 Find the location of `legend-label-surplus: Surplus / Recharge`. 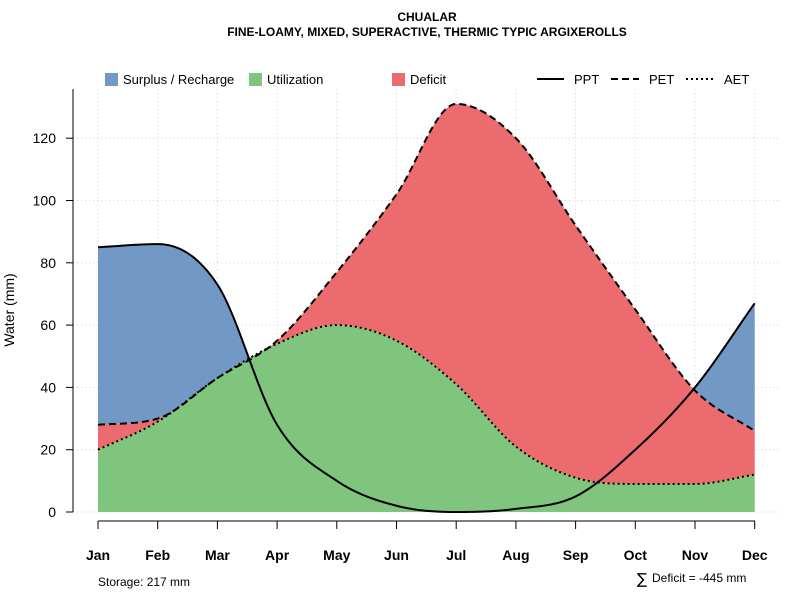

legend-label-surplus: Surplus / Recharge is located at coordinates (178, 79).